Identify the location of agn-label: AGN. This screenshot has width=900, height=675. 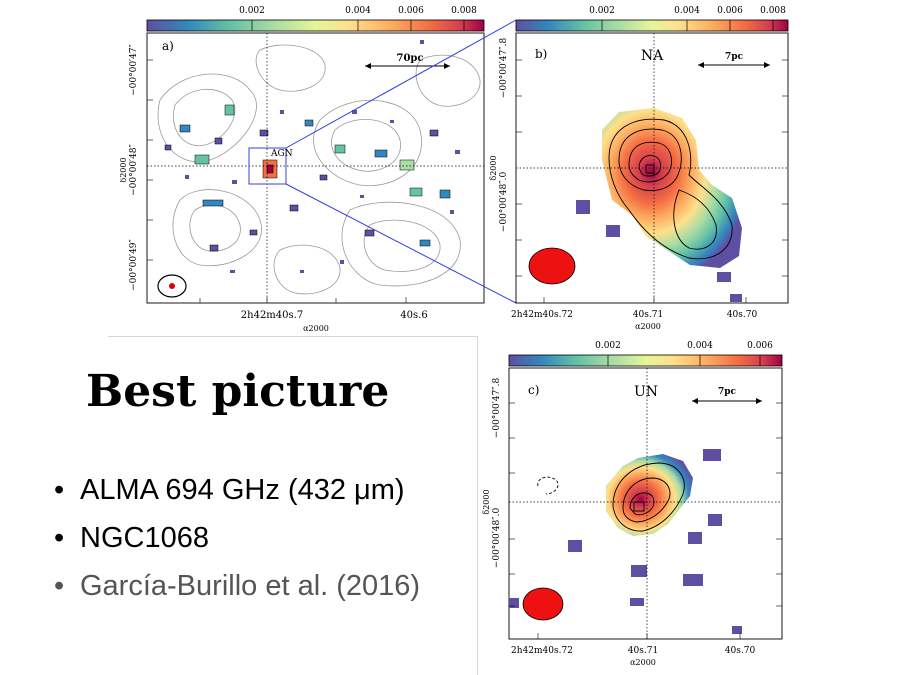
(281, 154).